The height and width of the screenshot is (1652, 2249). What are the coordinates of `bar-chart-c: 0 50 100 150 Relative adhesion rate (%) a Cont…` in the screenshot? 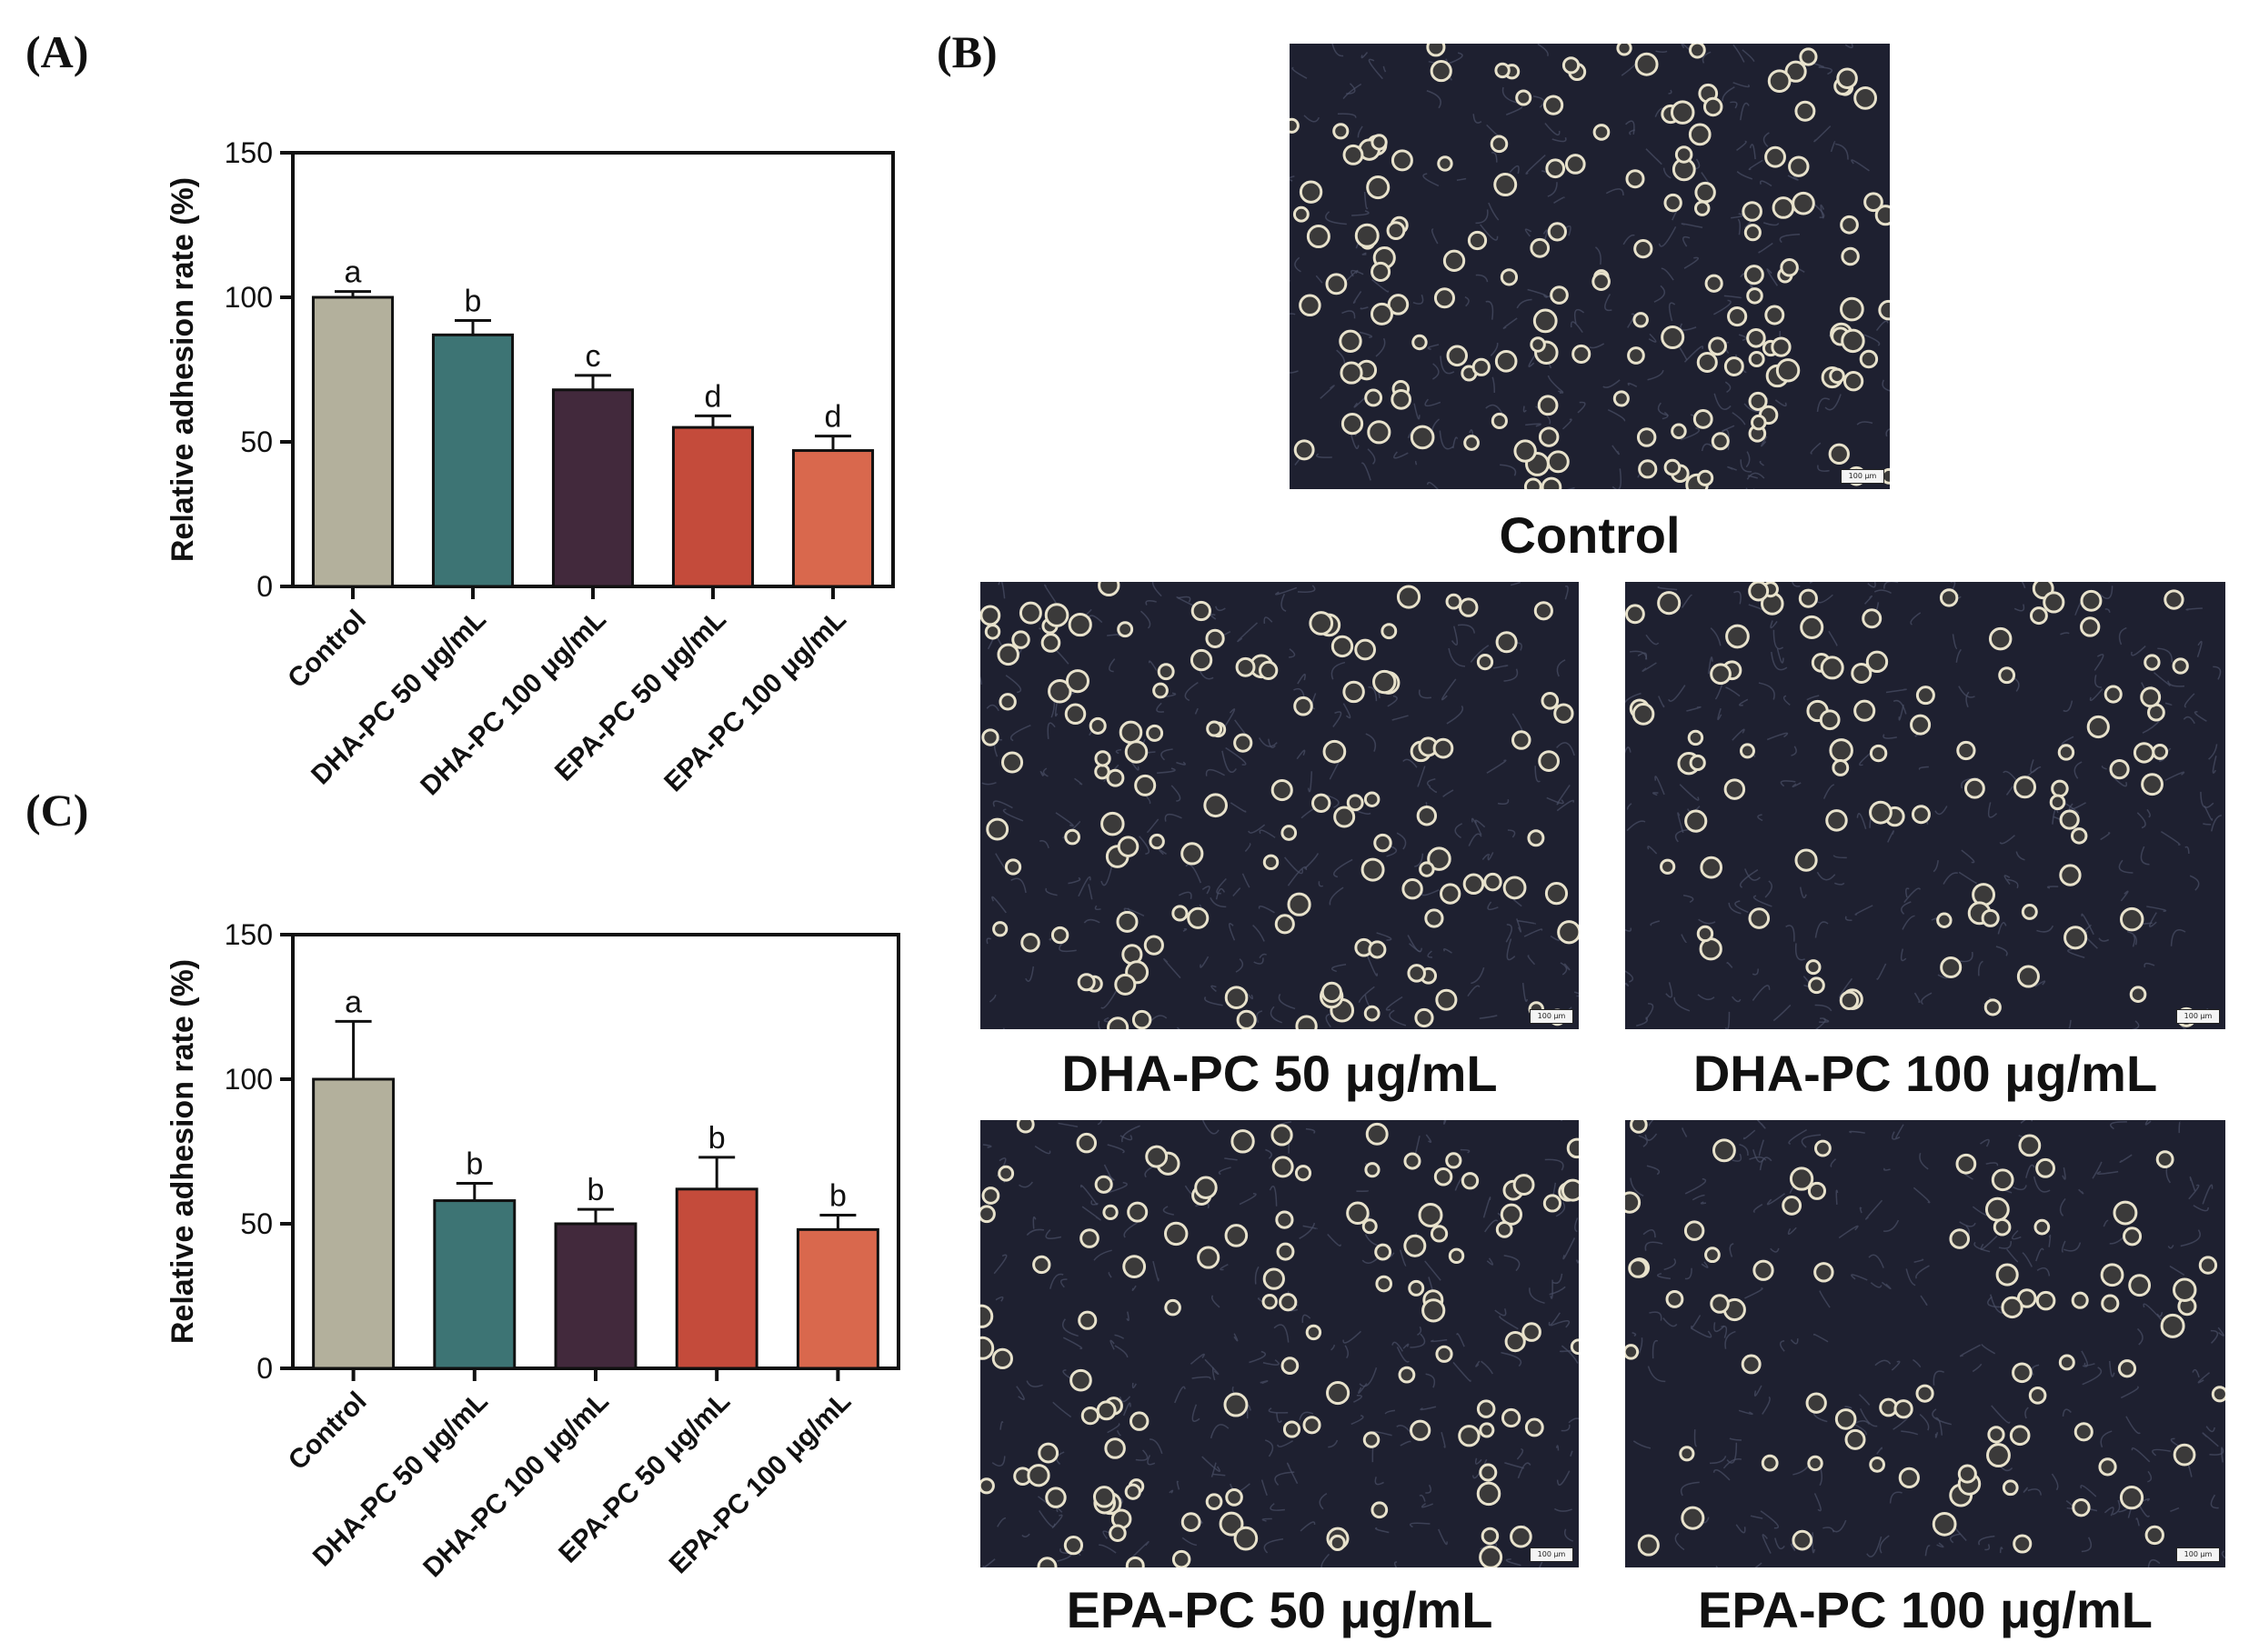 It's located at (533, 1250).